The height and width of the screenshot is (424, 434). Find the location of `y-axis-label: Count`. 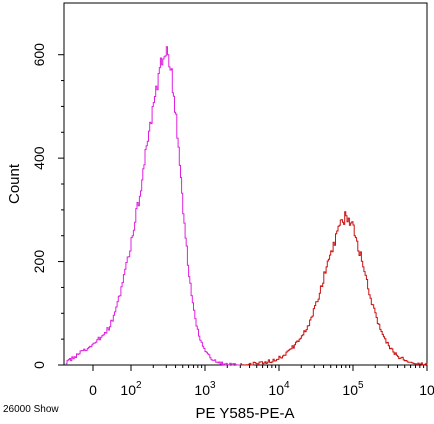

y-axis-label: Count is located at coordinates (14, 183).